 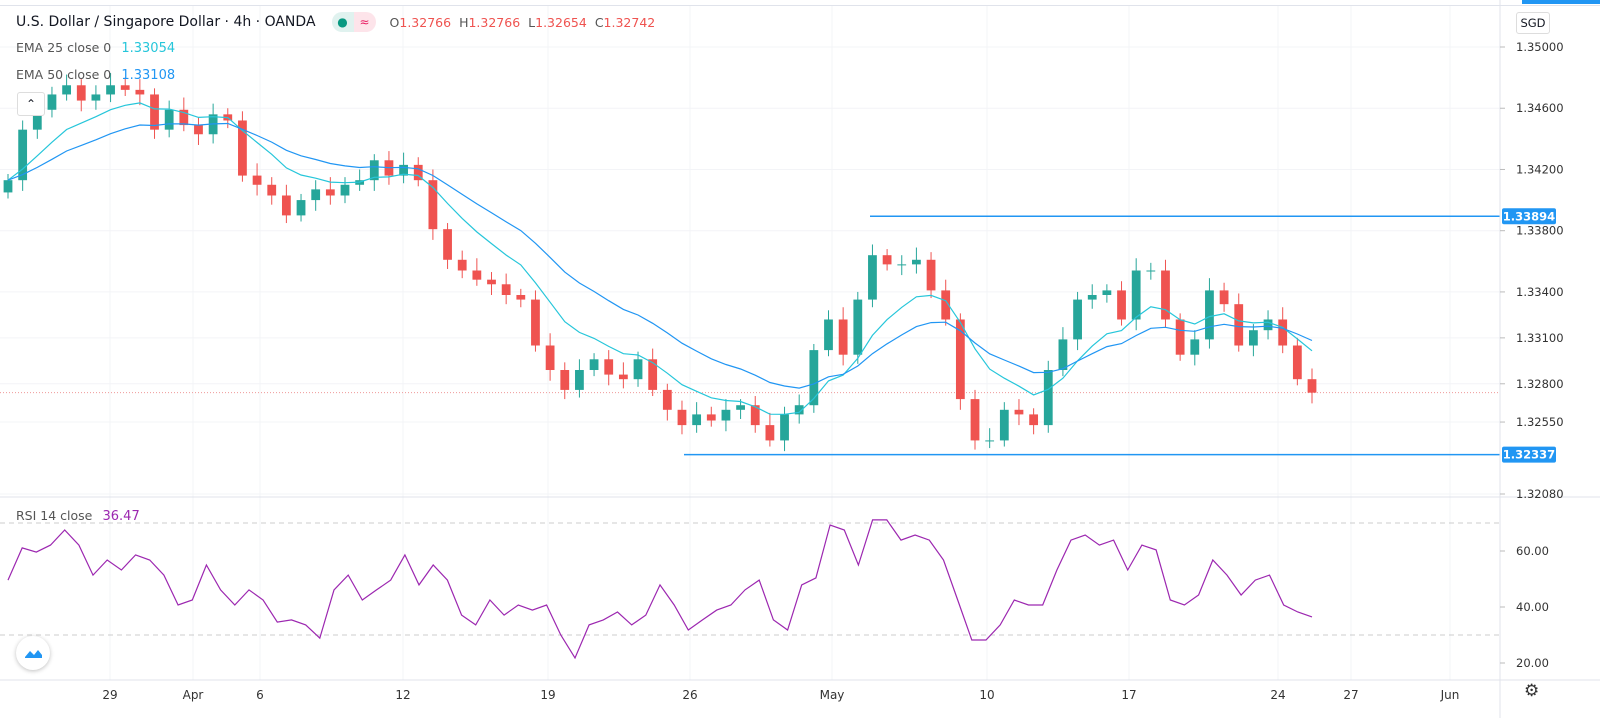 I want to click on ema50-value: 1.33108, so click(x=148, y=75).